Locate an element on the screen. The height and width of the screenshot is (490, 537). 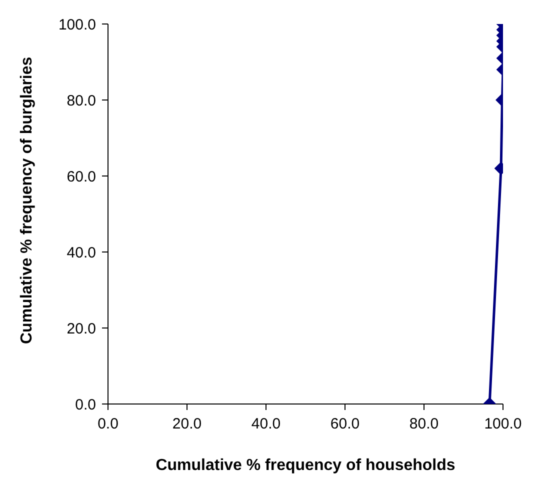
x-tick-label: 0.0 is located at coordinates (108, 424).